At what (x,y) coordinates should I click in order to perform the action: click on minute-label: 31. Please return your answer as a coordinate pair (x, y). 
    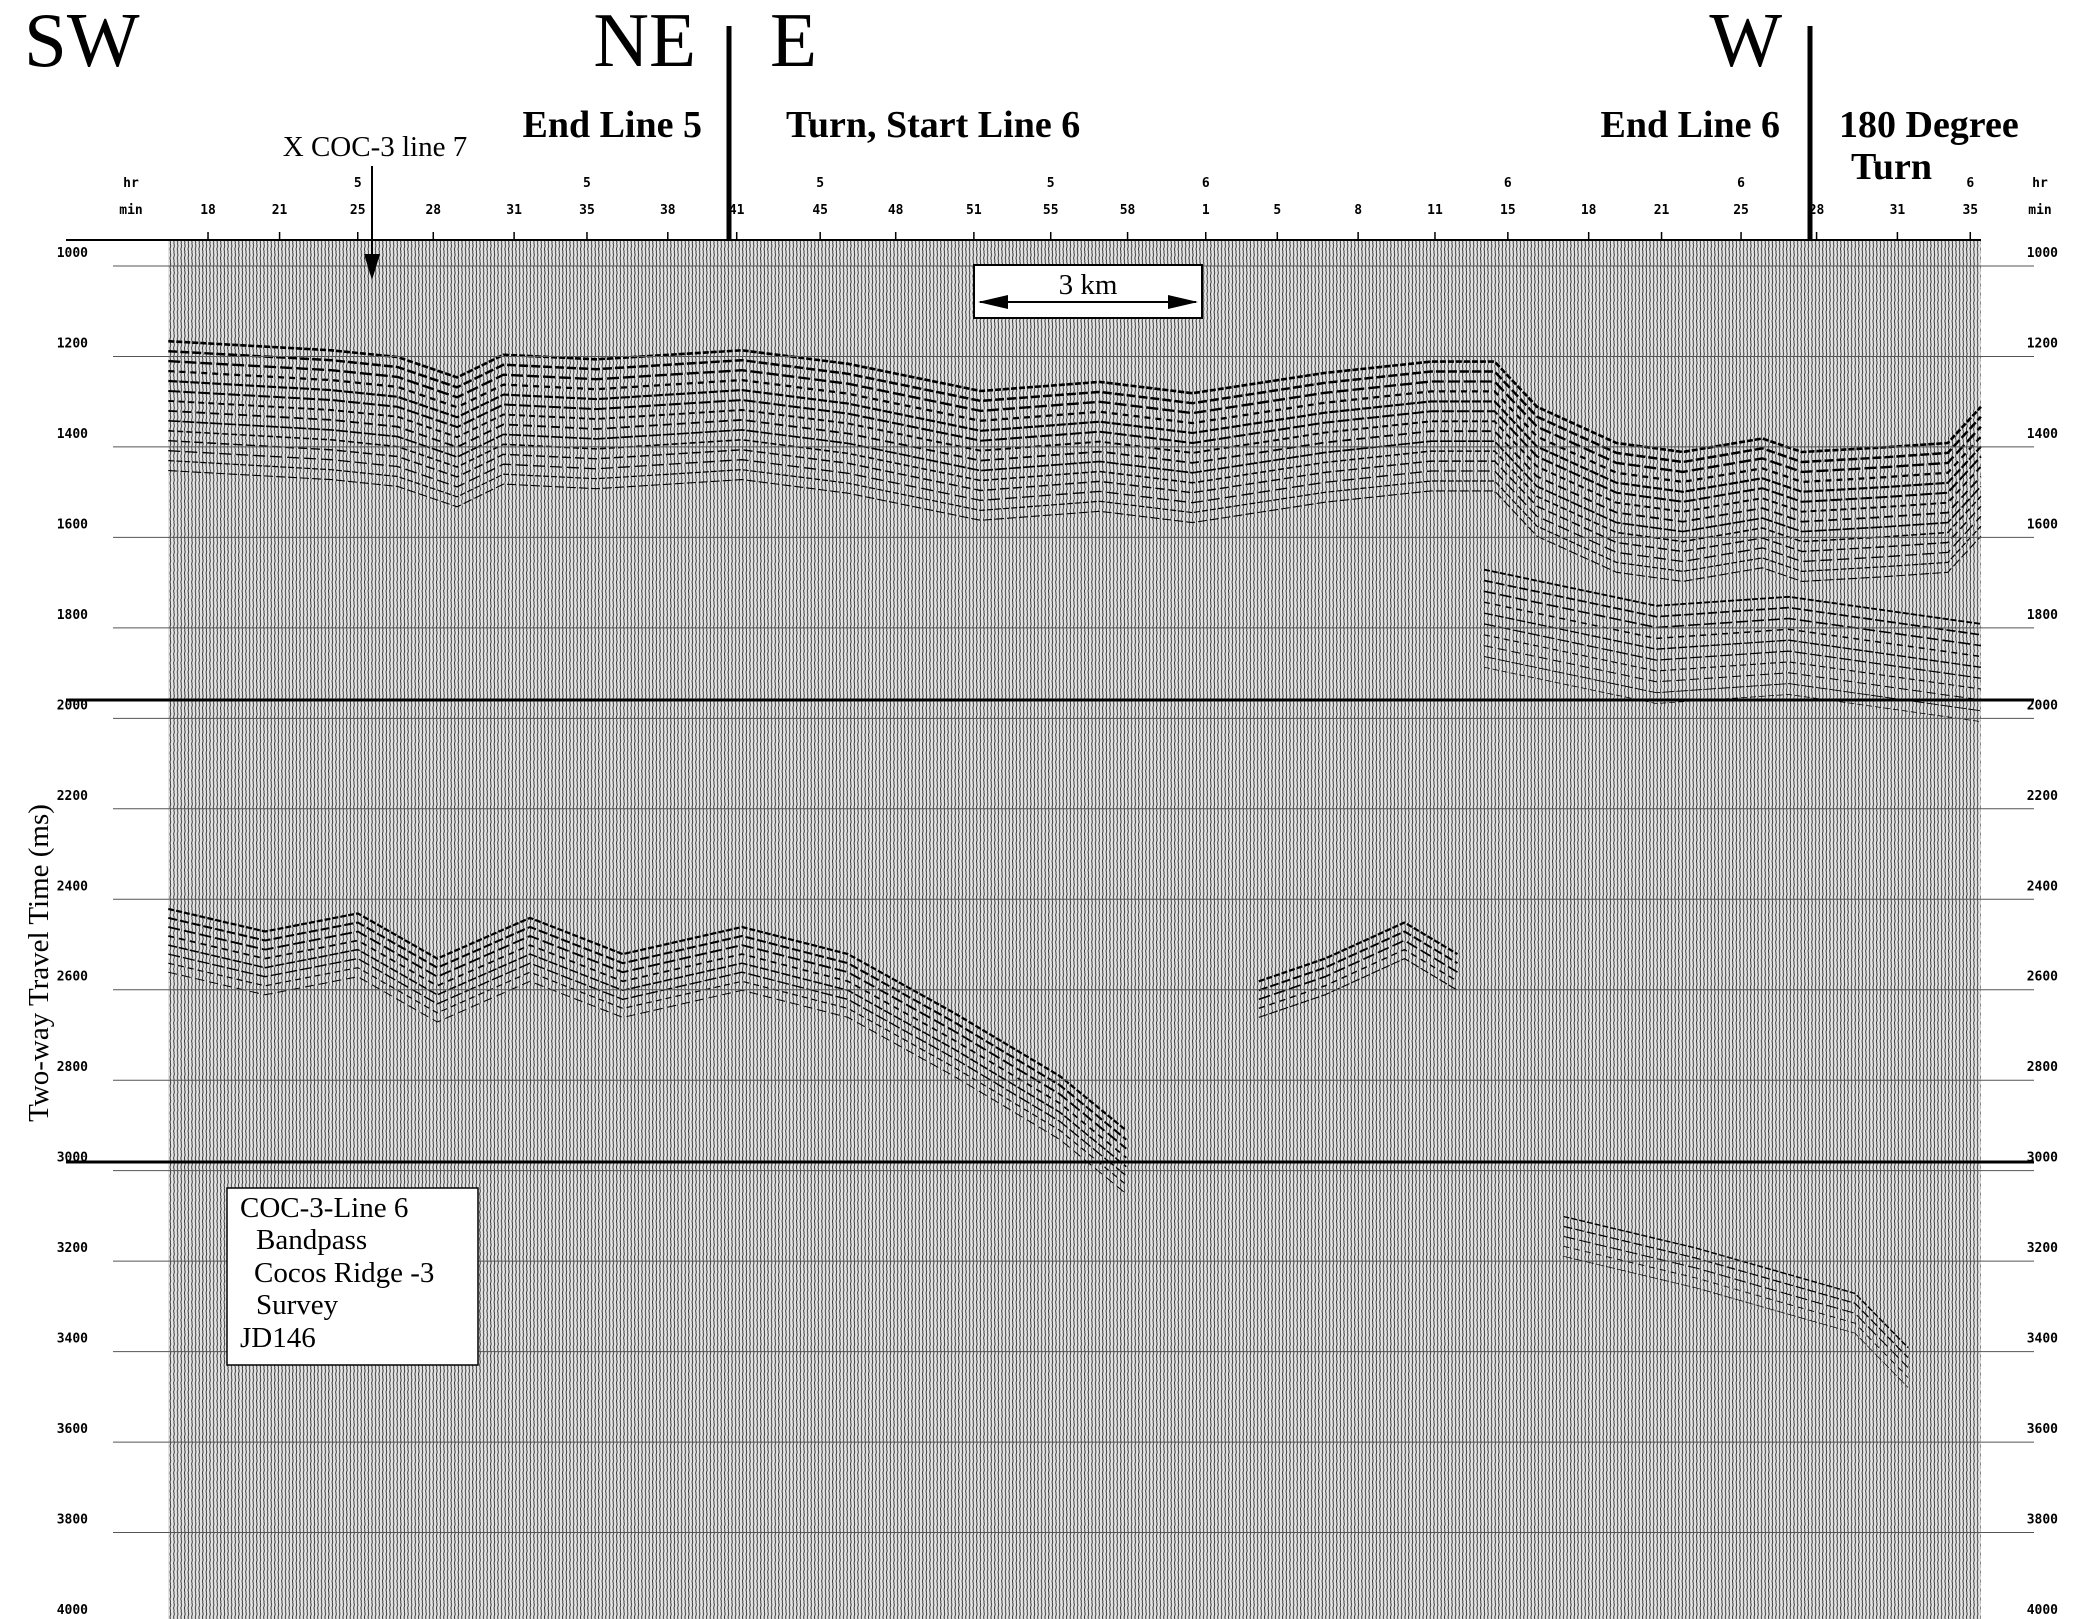
    Looking at the image, I should click on (1898, 210).